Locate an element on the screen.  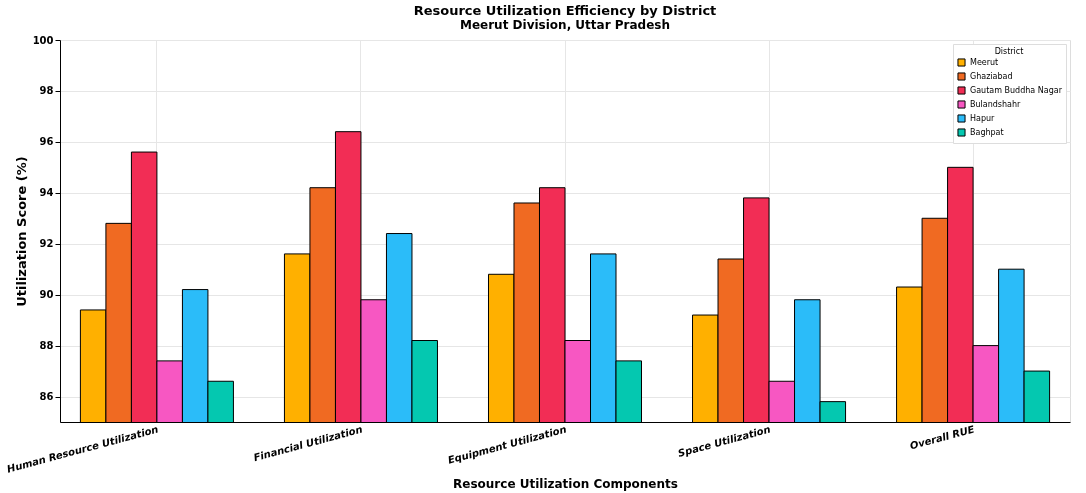
y-tick-label: 86 is located at coordinates (46, 397).